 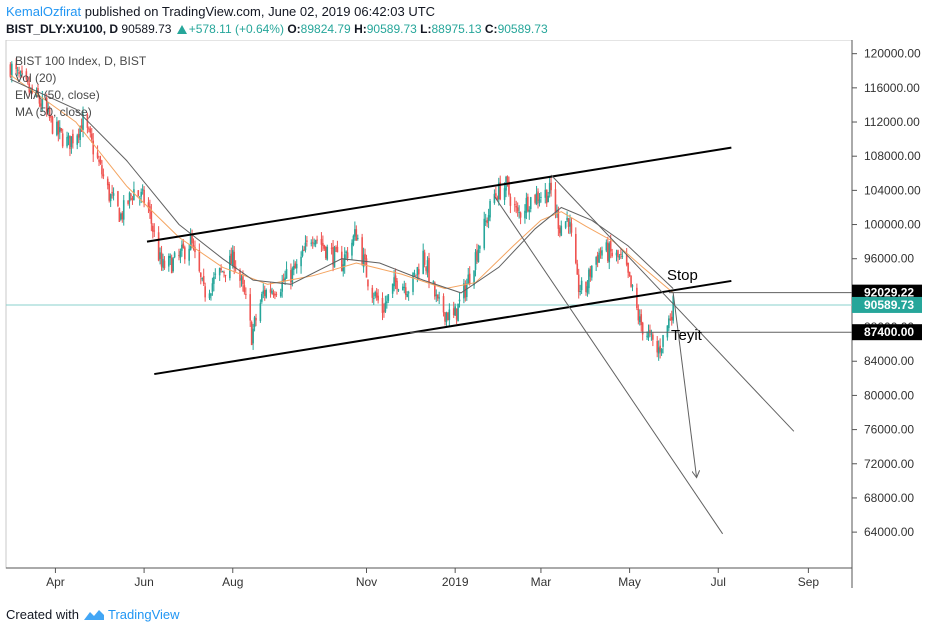 I want to click on teyit-price-label-bg, so click(x=887, y=332).